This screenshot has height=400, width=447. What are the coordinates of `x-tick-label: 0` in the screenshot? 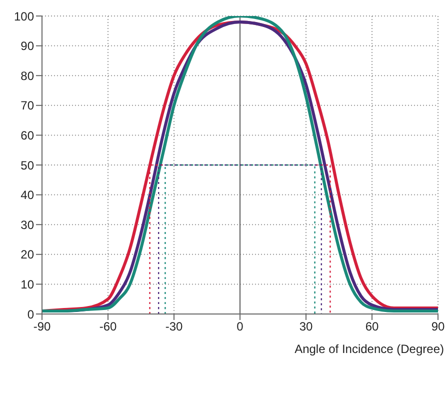 It's located at (240, 327).